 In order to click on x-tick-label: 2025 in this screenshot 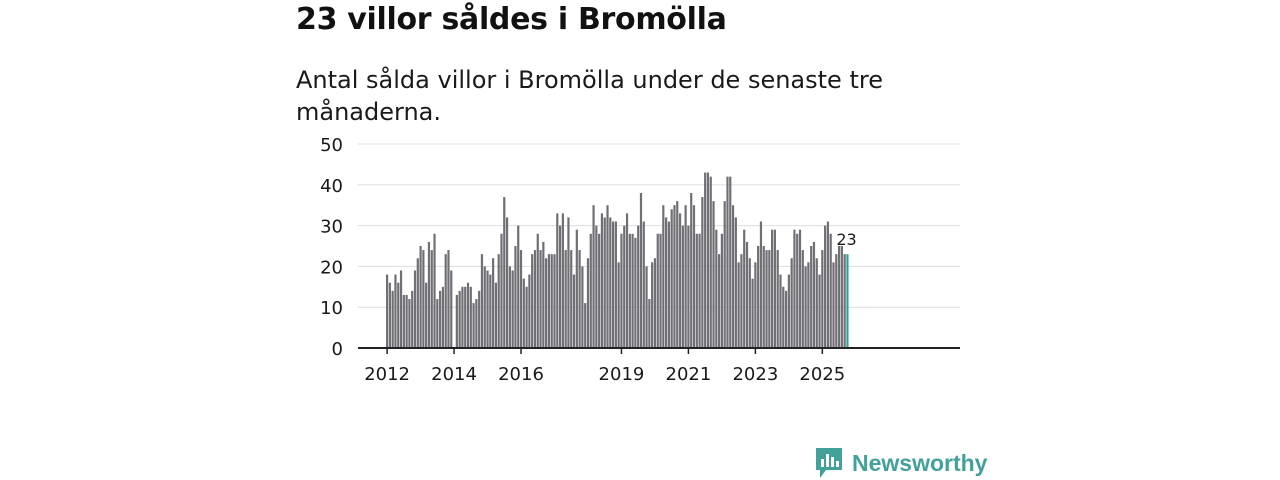, I will do `click(822, 374)`.